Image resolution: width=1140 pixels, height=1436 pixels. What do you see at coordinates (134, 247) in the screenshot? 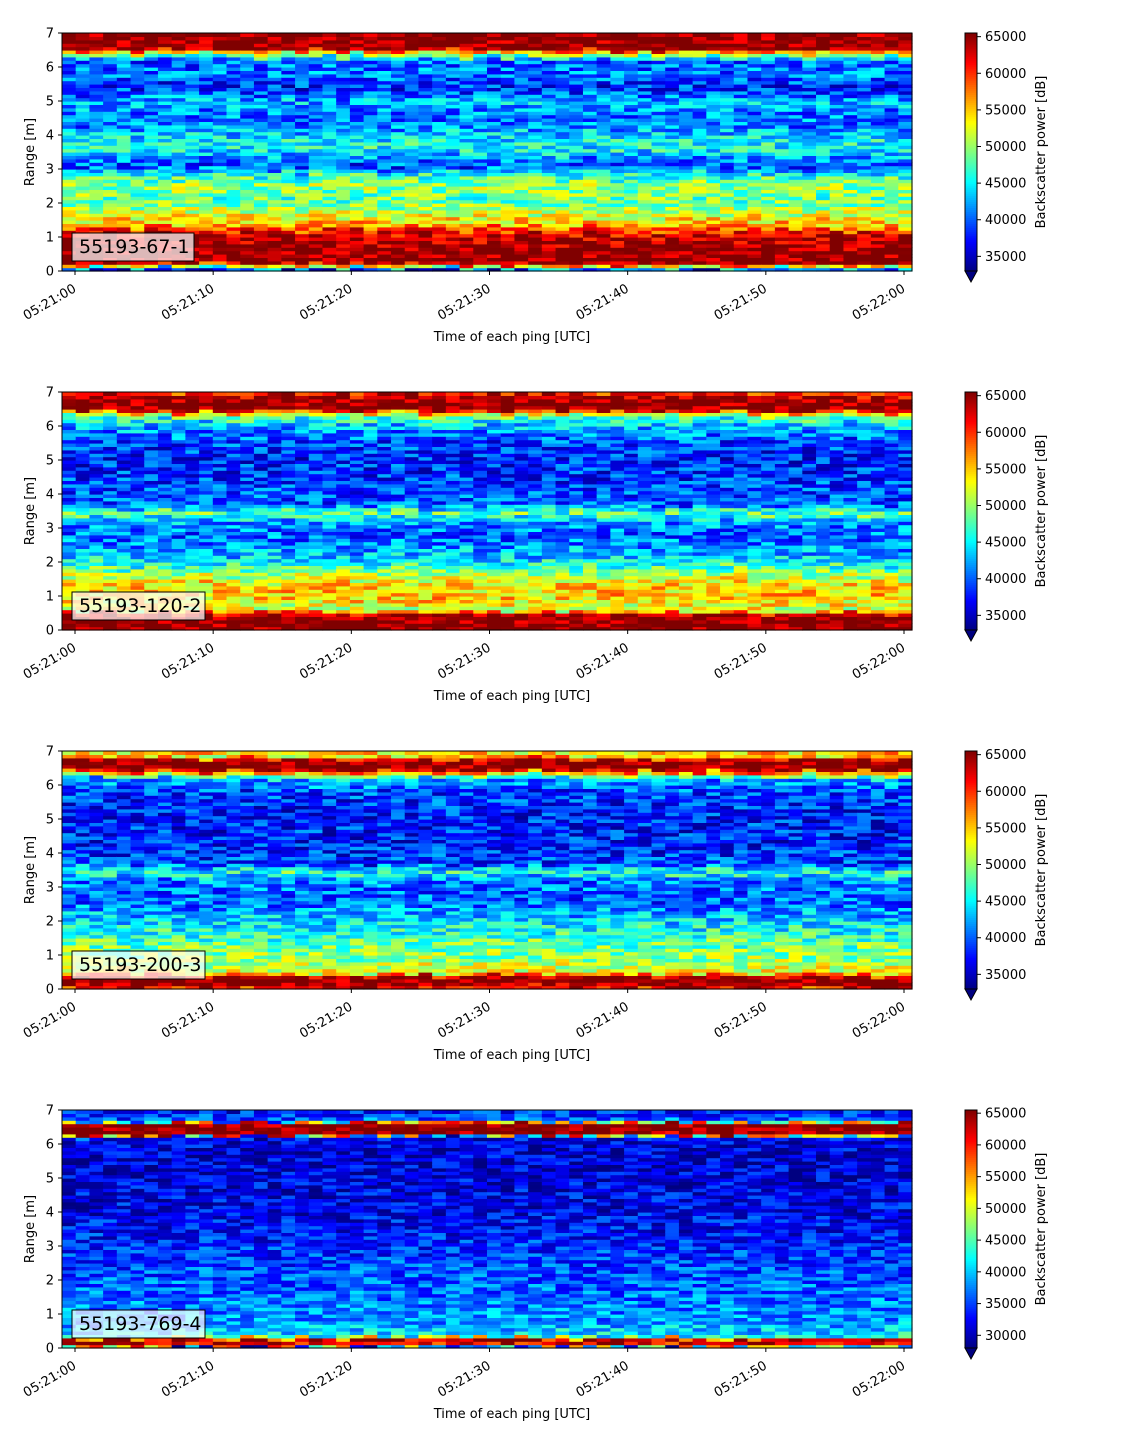
I see `panel-label: 55193-67-1` at bounding box center [134, 247].